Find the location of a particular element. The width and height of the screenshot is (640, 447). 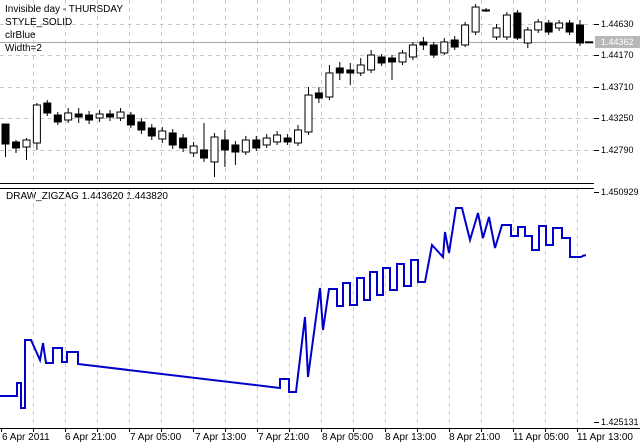

price-label: 1.43710 is located at coordinates (617, 87).